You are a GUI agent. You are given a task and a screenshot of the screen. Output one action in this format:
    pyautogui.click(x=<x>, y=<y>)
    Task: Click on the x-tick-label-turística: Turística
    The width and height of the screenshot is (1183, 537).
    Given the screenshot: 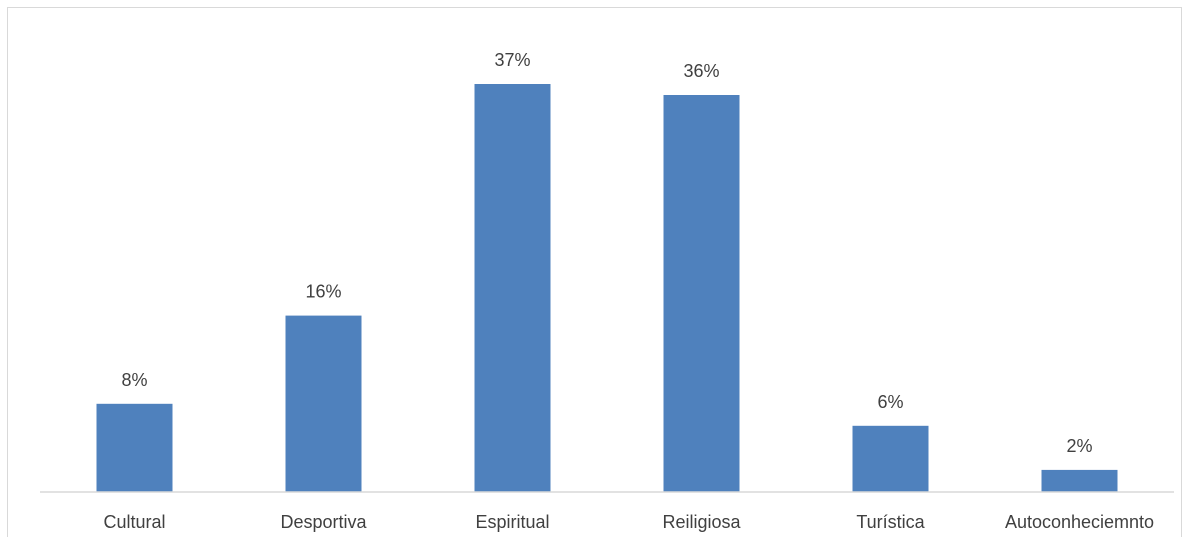 What is the action you would take?
    pyautogui.click(x=890, y=522)
    